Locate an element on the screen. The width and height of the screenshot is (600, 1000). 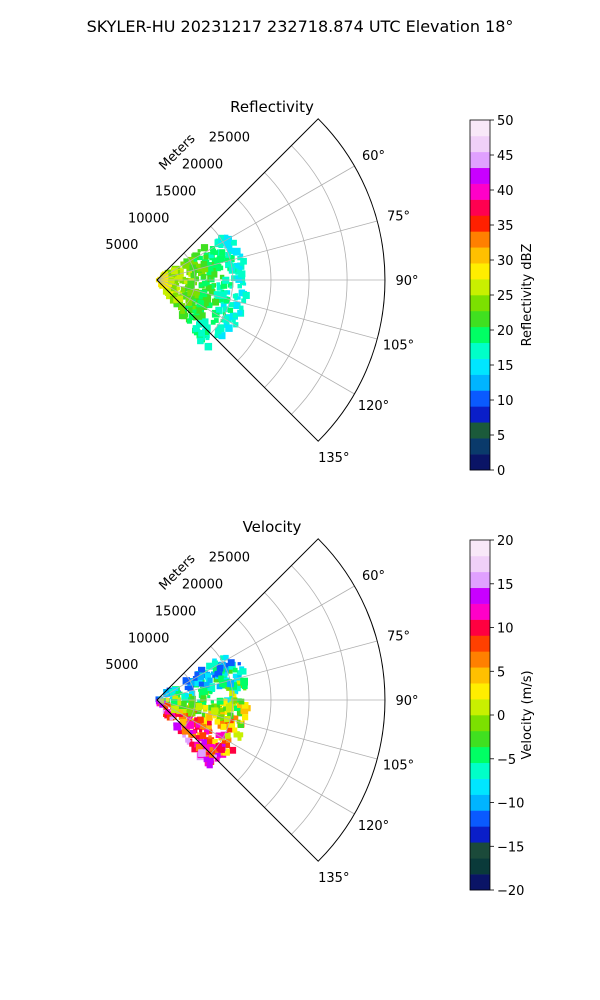
azimuth-tick-label: 60° is located at coordinates (373, 576).